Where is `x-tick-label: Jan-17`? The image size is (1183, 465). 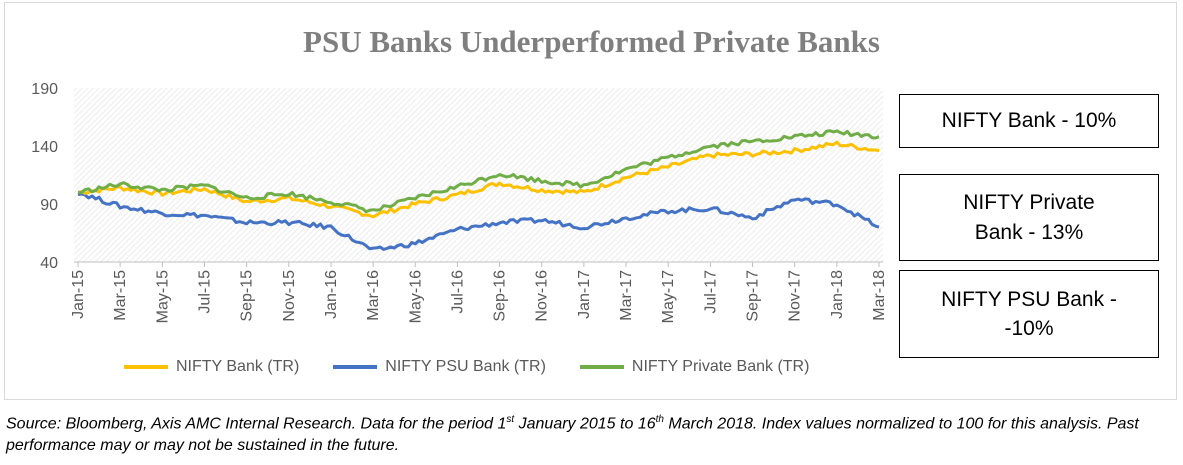
x-tick-label: Jan-17 is located at coordinates (584, 294).